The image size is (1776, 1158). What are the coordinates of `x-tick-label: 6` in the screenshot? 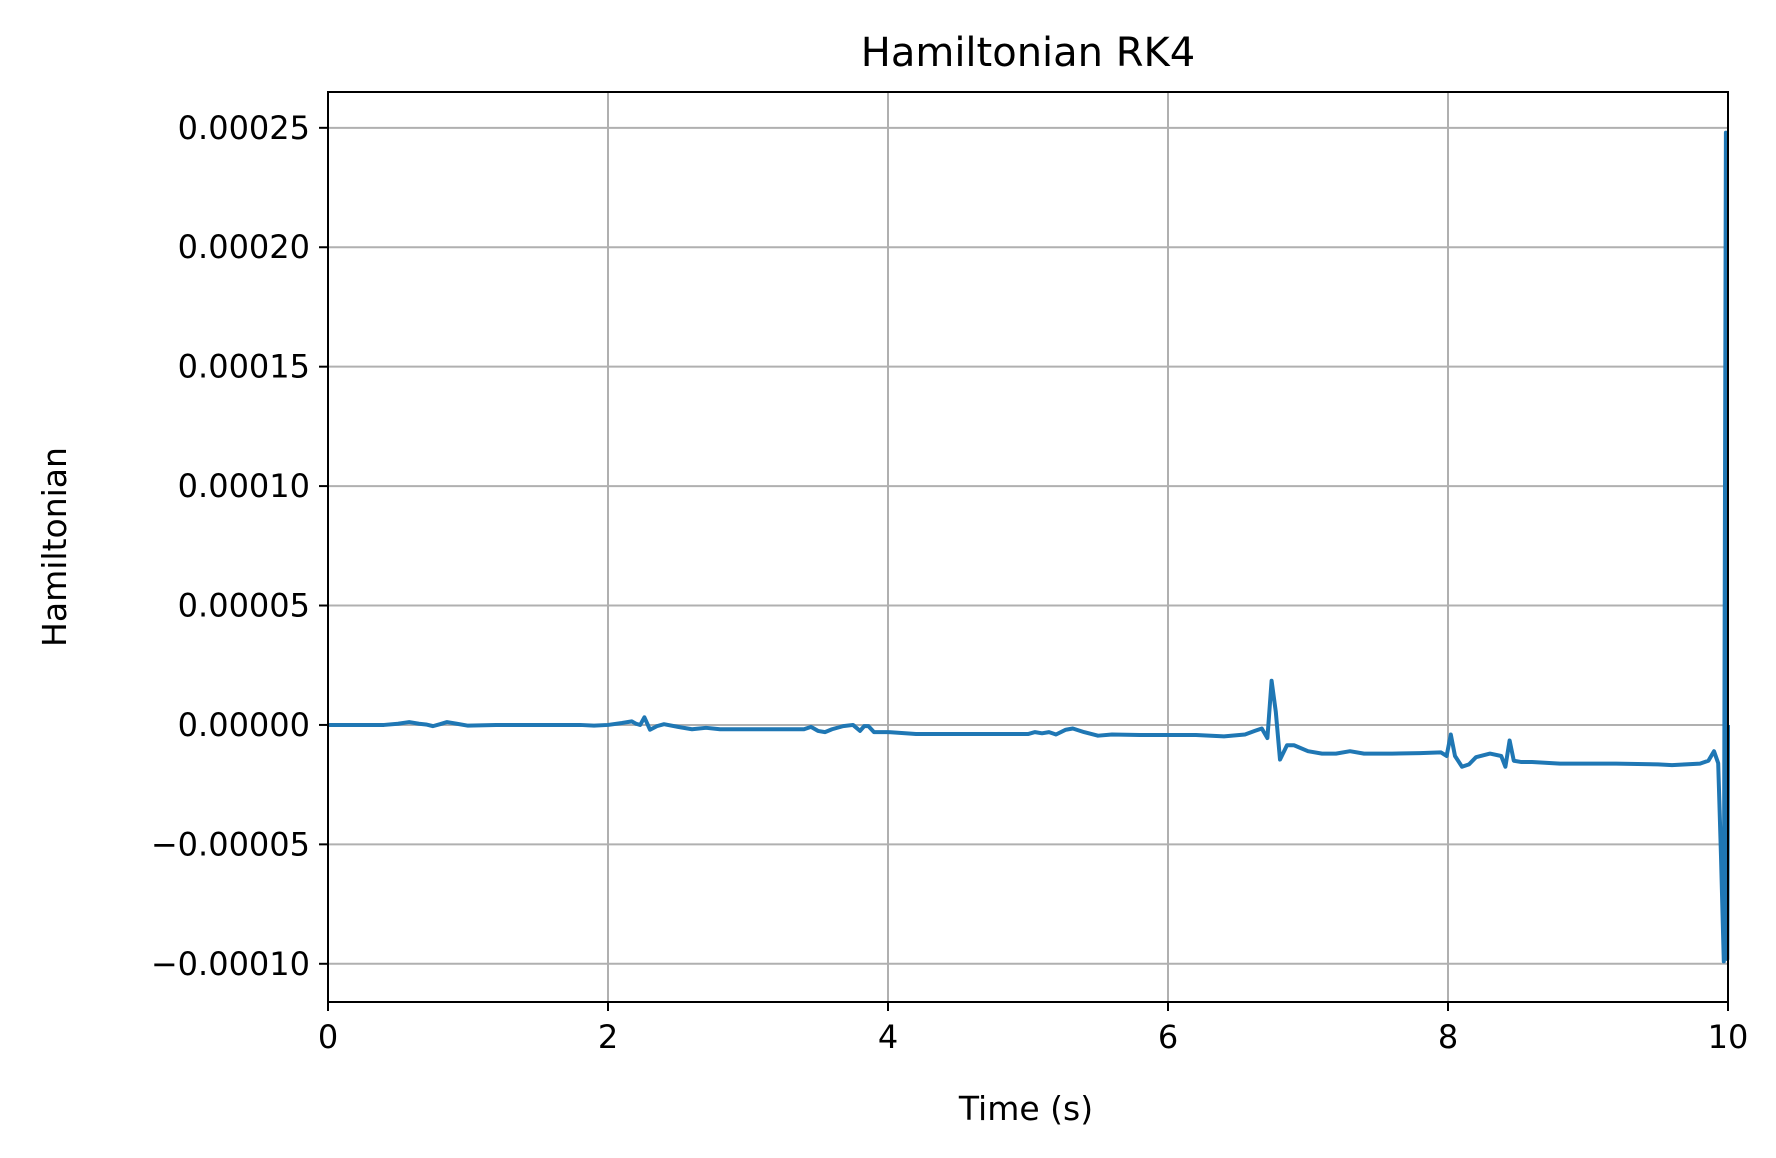 It's located at (1168, 1037).